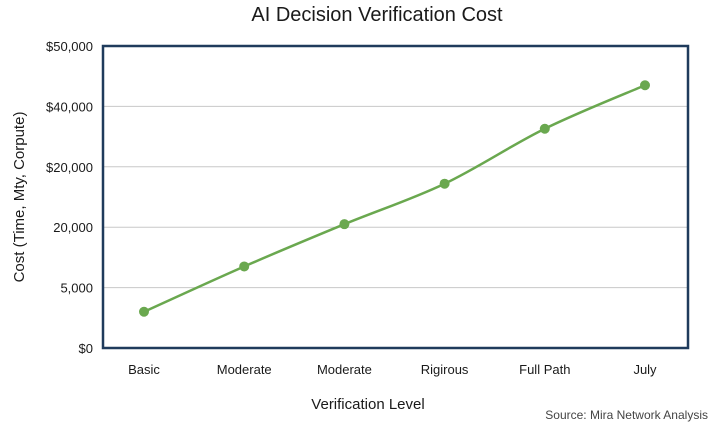 Image resolution: width=720 pixels, height=423 pixels. Describe the element at coordinates (69, 167) in the screenshot. I see `y-tick-label: $20,000` at that location.